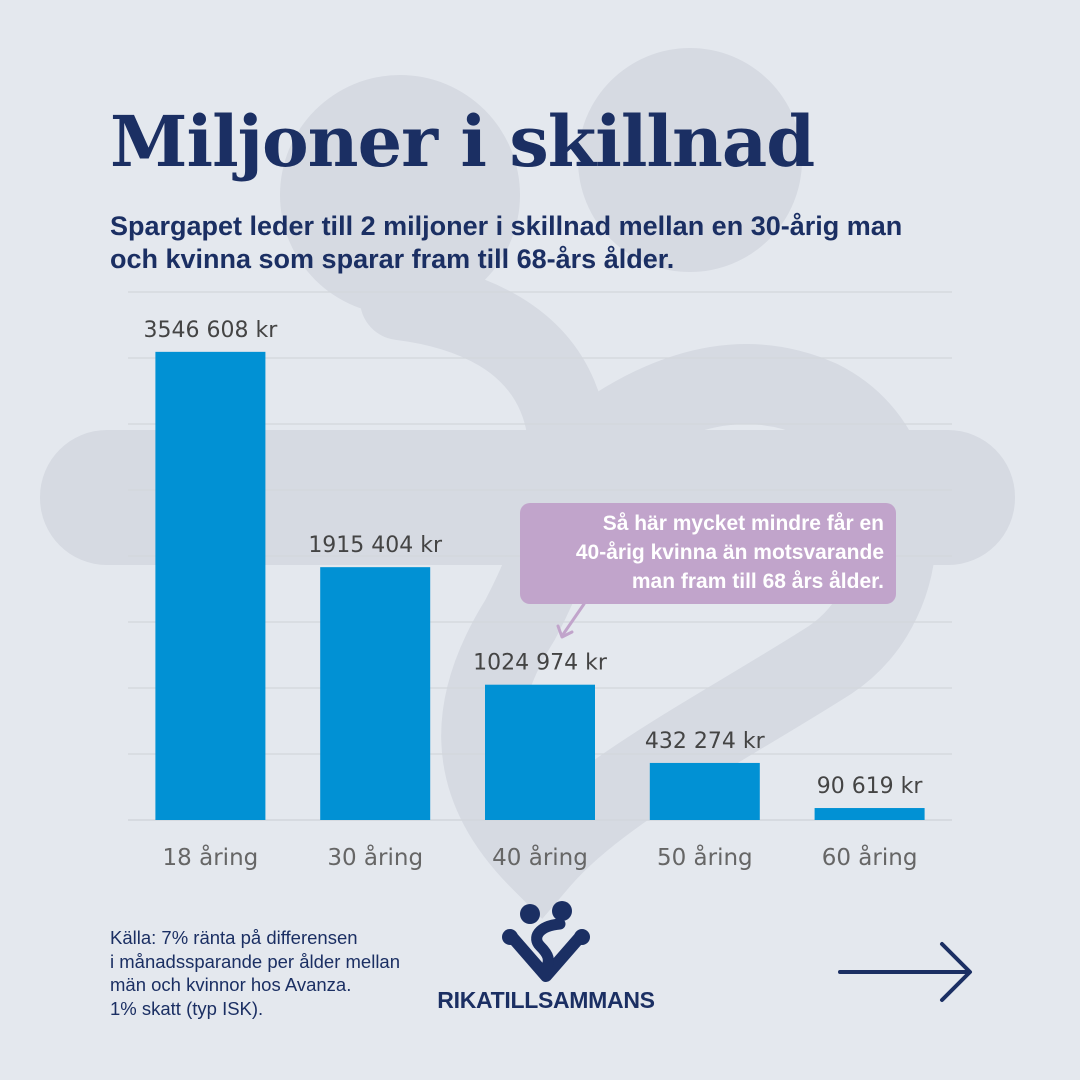 The image size is (1080, 1080). What do you see at coordinates (705, 857) in the screenshot?
I see `x-tick-label: 50 åring` at bounding box center [705, 857].